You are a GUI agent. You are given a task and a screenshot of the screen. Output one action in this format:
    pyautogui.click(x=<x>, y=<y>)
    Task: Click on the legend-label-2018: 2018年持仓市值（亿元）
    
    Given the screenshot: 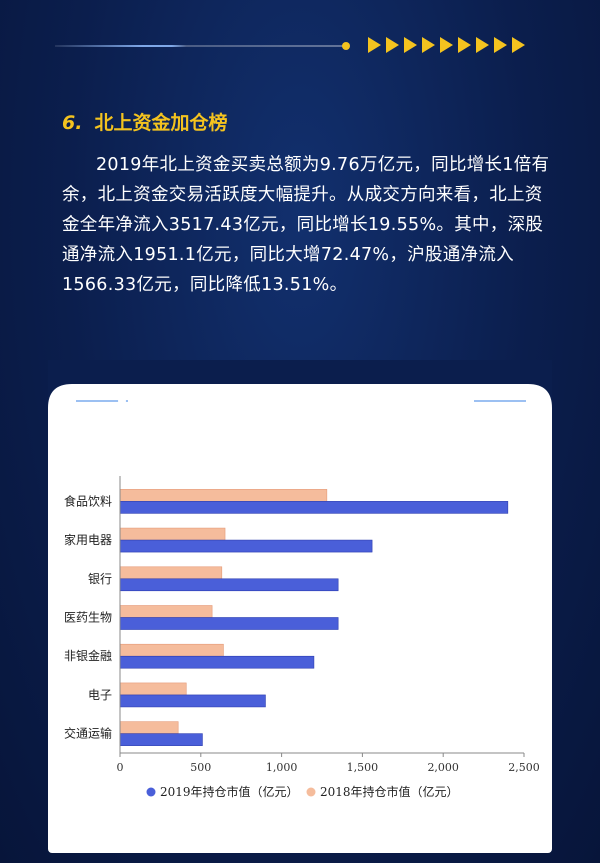 What is the action you would take?
    pyautogui.click(x=389, y=791)
    